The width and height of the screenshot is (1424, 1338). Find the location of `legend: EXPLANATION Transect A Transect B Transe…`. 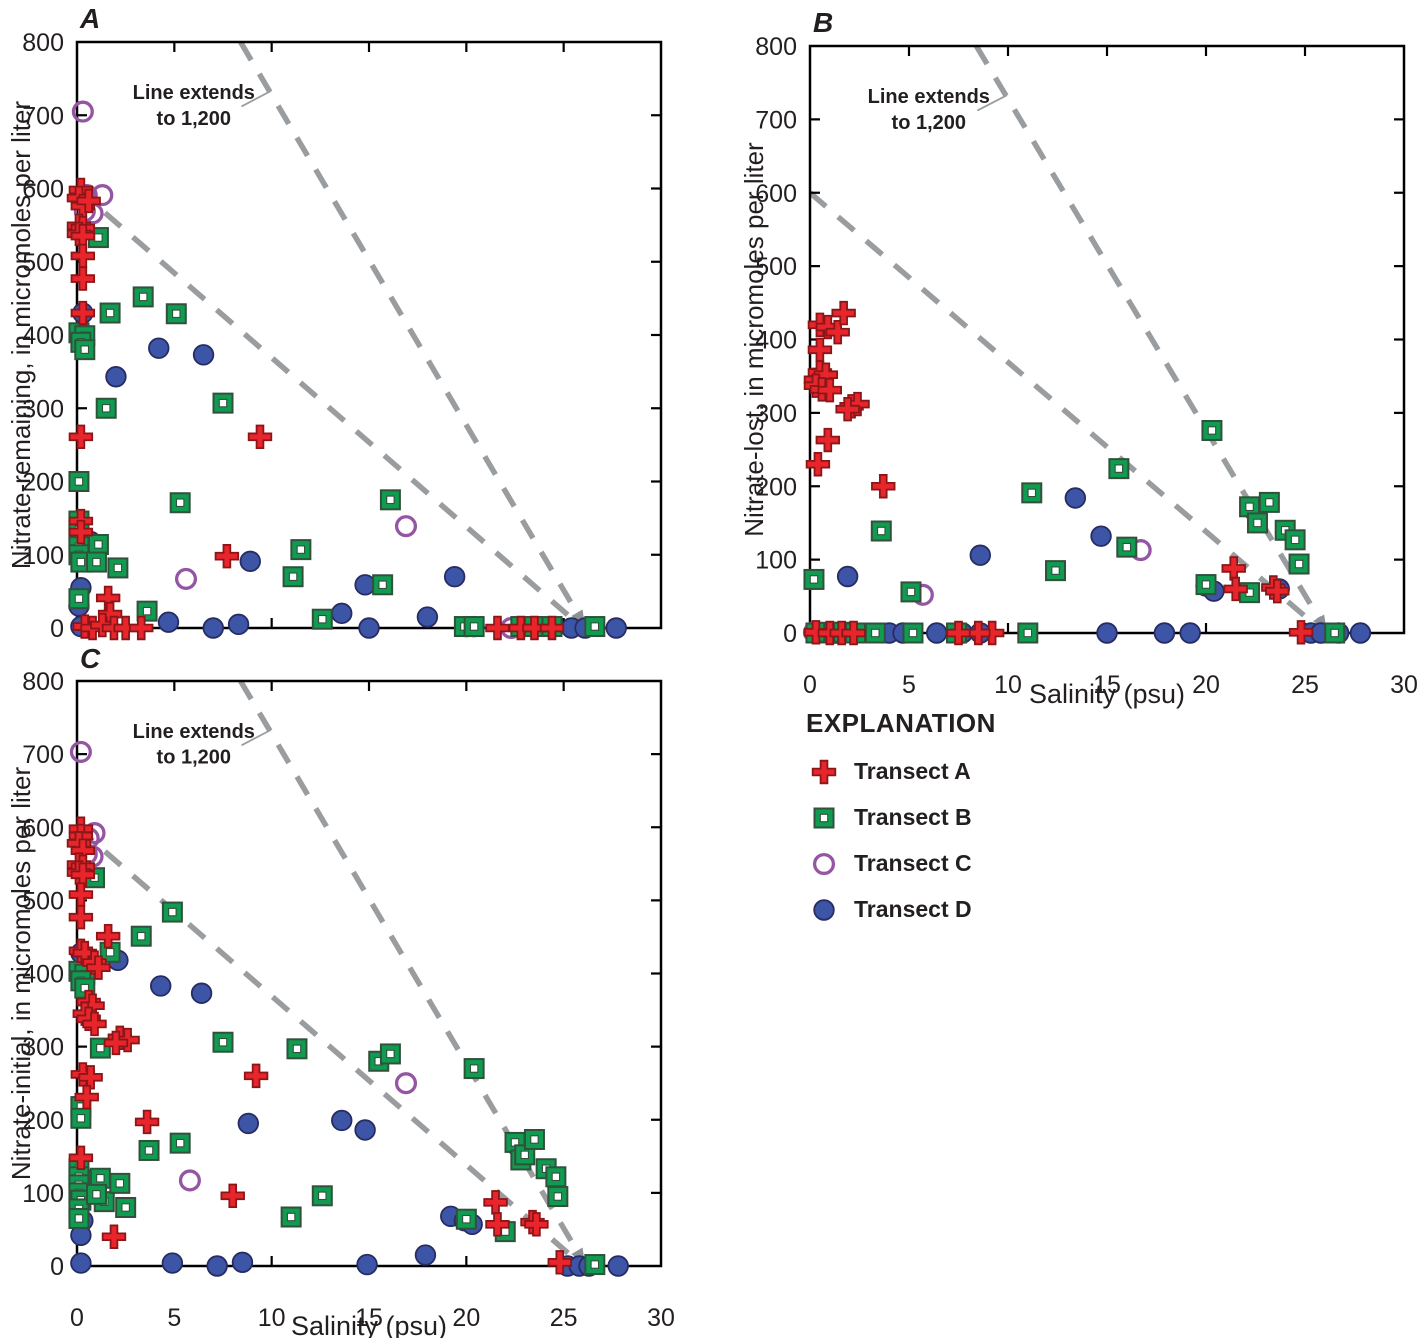

legend: EXPLANATION Transect A Transect B Transe… is located at coordinates (956, 815).